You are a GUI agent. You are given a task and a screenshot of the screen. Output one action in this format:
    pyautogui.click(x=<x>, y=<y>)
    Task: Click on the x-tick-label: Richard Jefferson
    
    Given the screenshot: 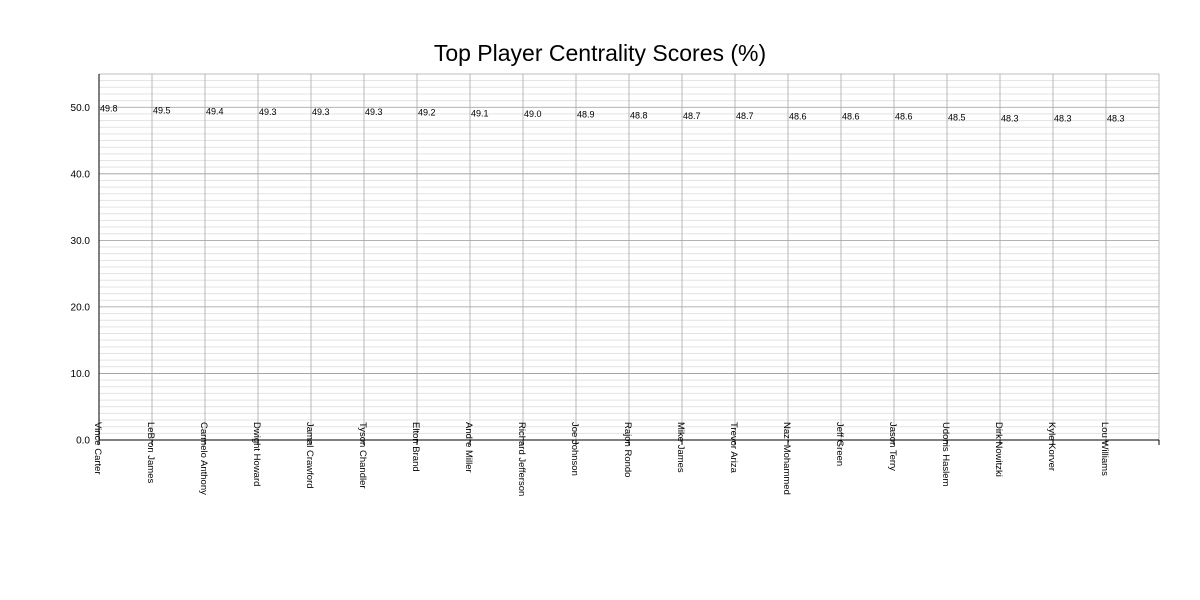 What is the action you would take?
    pyautogui.click(x=521, y=459)
    